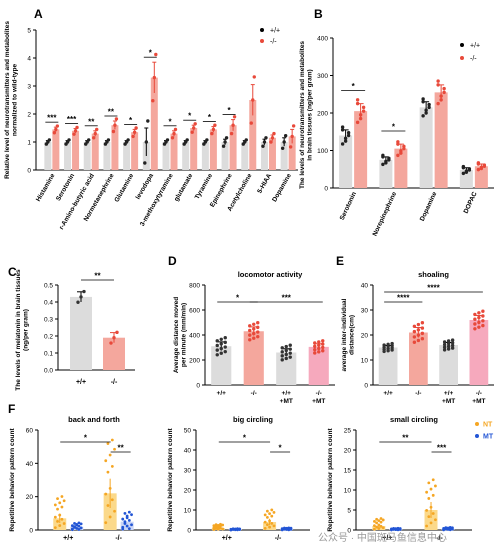 This screenshot has height=560, width=500. Describe the element at coordinates (30, 431) in the screenshot. I see `y-tick-label: 60` at that location.